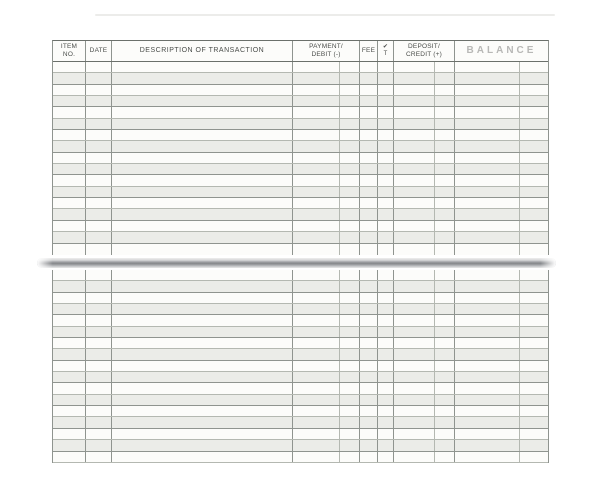 The width and height of the screenshot is (600, 500). What do you see at coordinates (326, 54) in the screenshot?
I see `header-label: DEBIT (-)` at bounding box center [326, 54].